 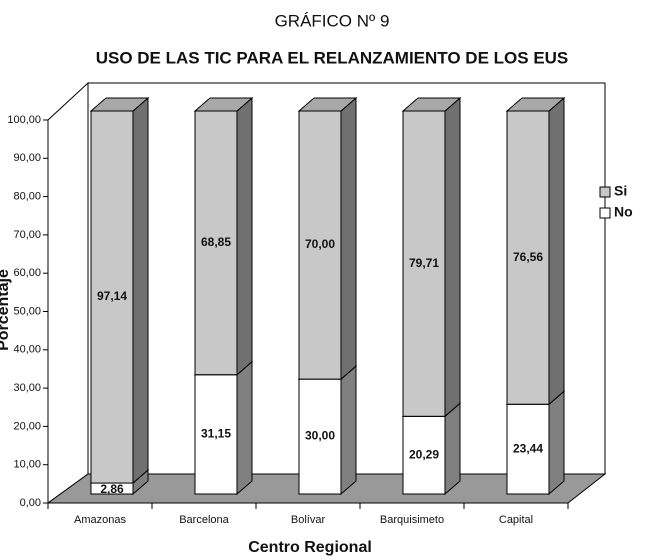 I want to click on value-label: 31,15, so click(x=216, y=434).